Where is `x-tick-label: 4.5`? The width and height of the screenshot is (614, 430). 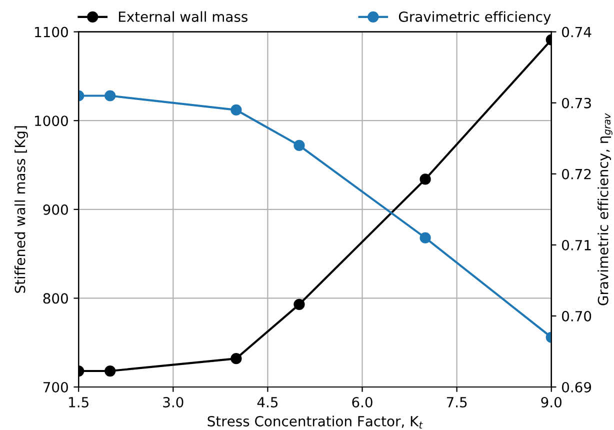
x-tick-label: 4.5 is located at coordinates (267, 402).